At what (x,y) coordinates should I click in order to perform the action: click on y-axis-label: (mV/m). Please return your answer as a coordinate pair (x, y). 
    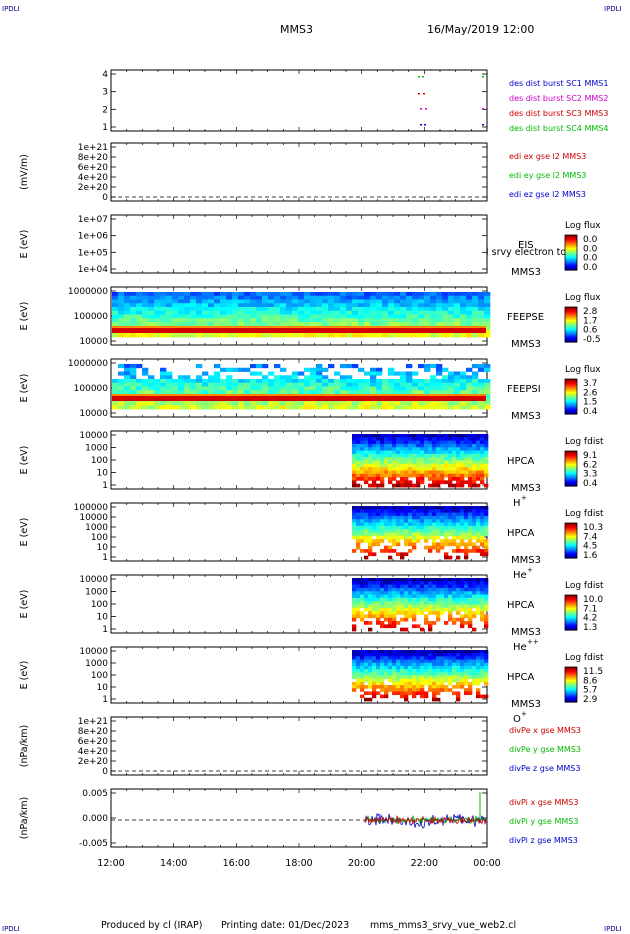
    Looking at the image, I should click on (24, 172).